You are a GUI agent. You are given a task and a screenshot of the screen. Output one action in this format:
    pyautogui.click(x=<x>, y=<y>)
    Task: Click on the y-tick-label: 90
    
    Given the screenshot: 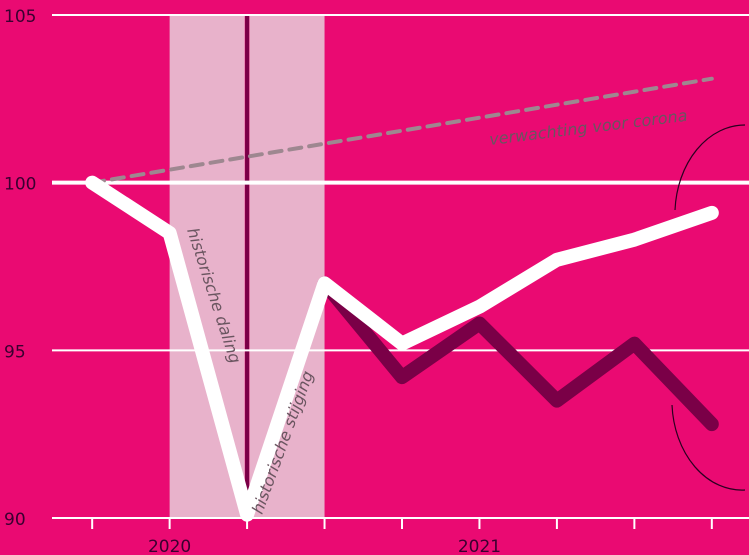 What is the action you would take?
    pyautogui.click(x=15, y=520)
    